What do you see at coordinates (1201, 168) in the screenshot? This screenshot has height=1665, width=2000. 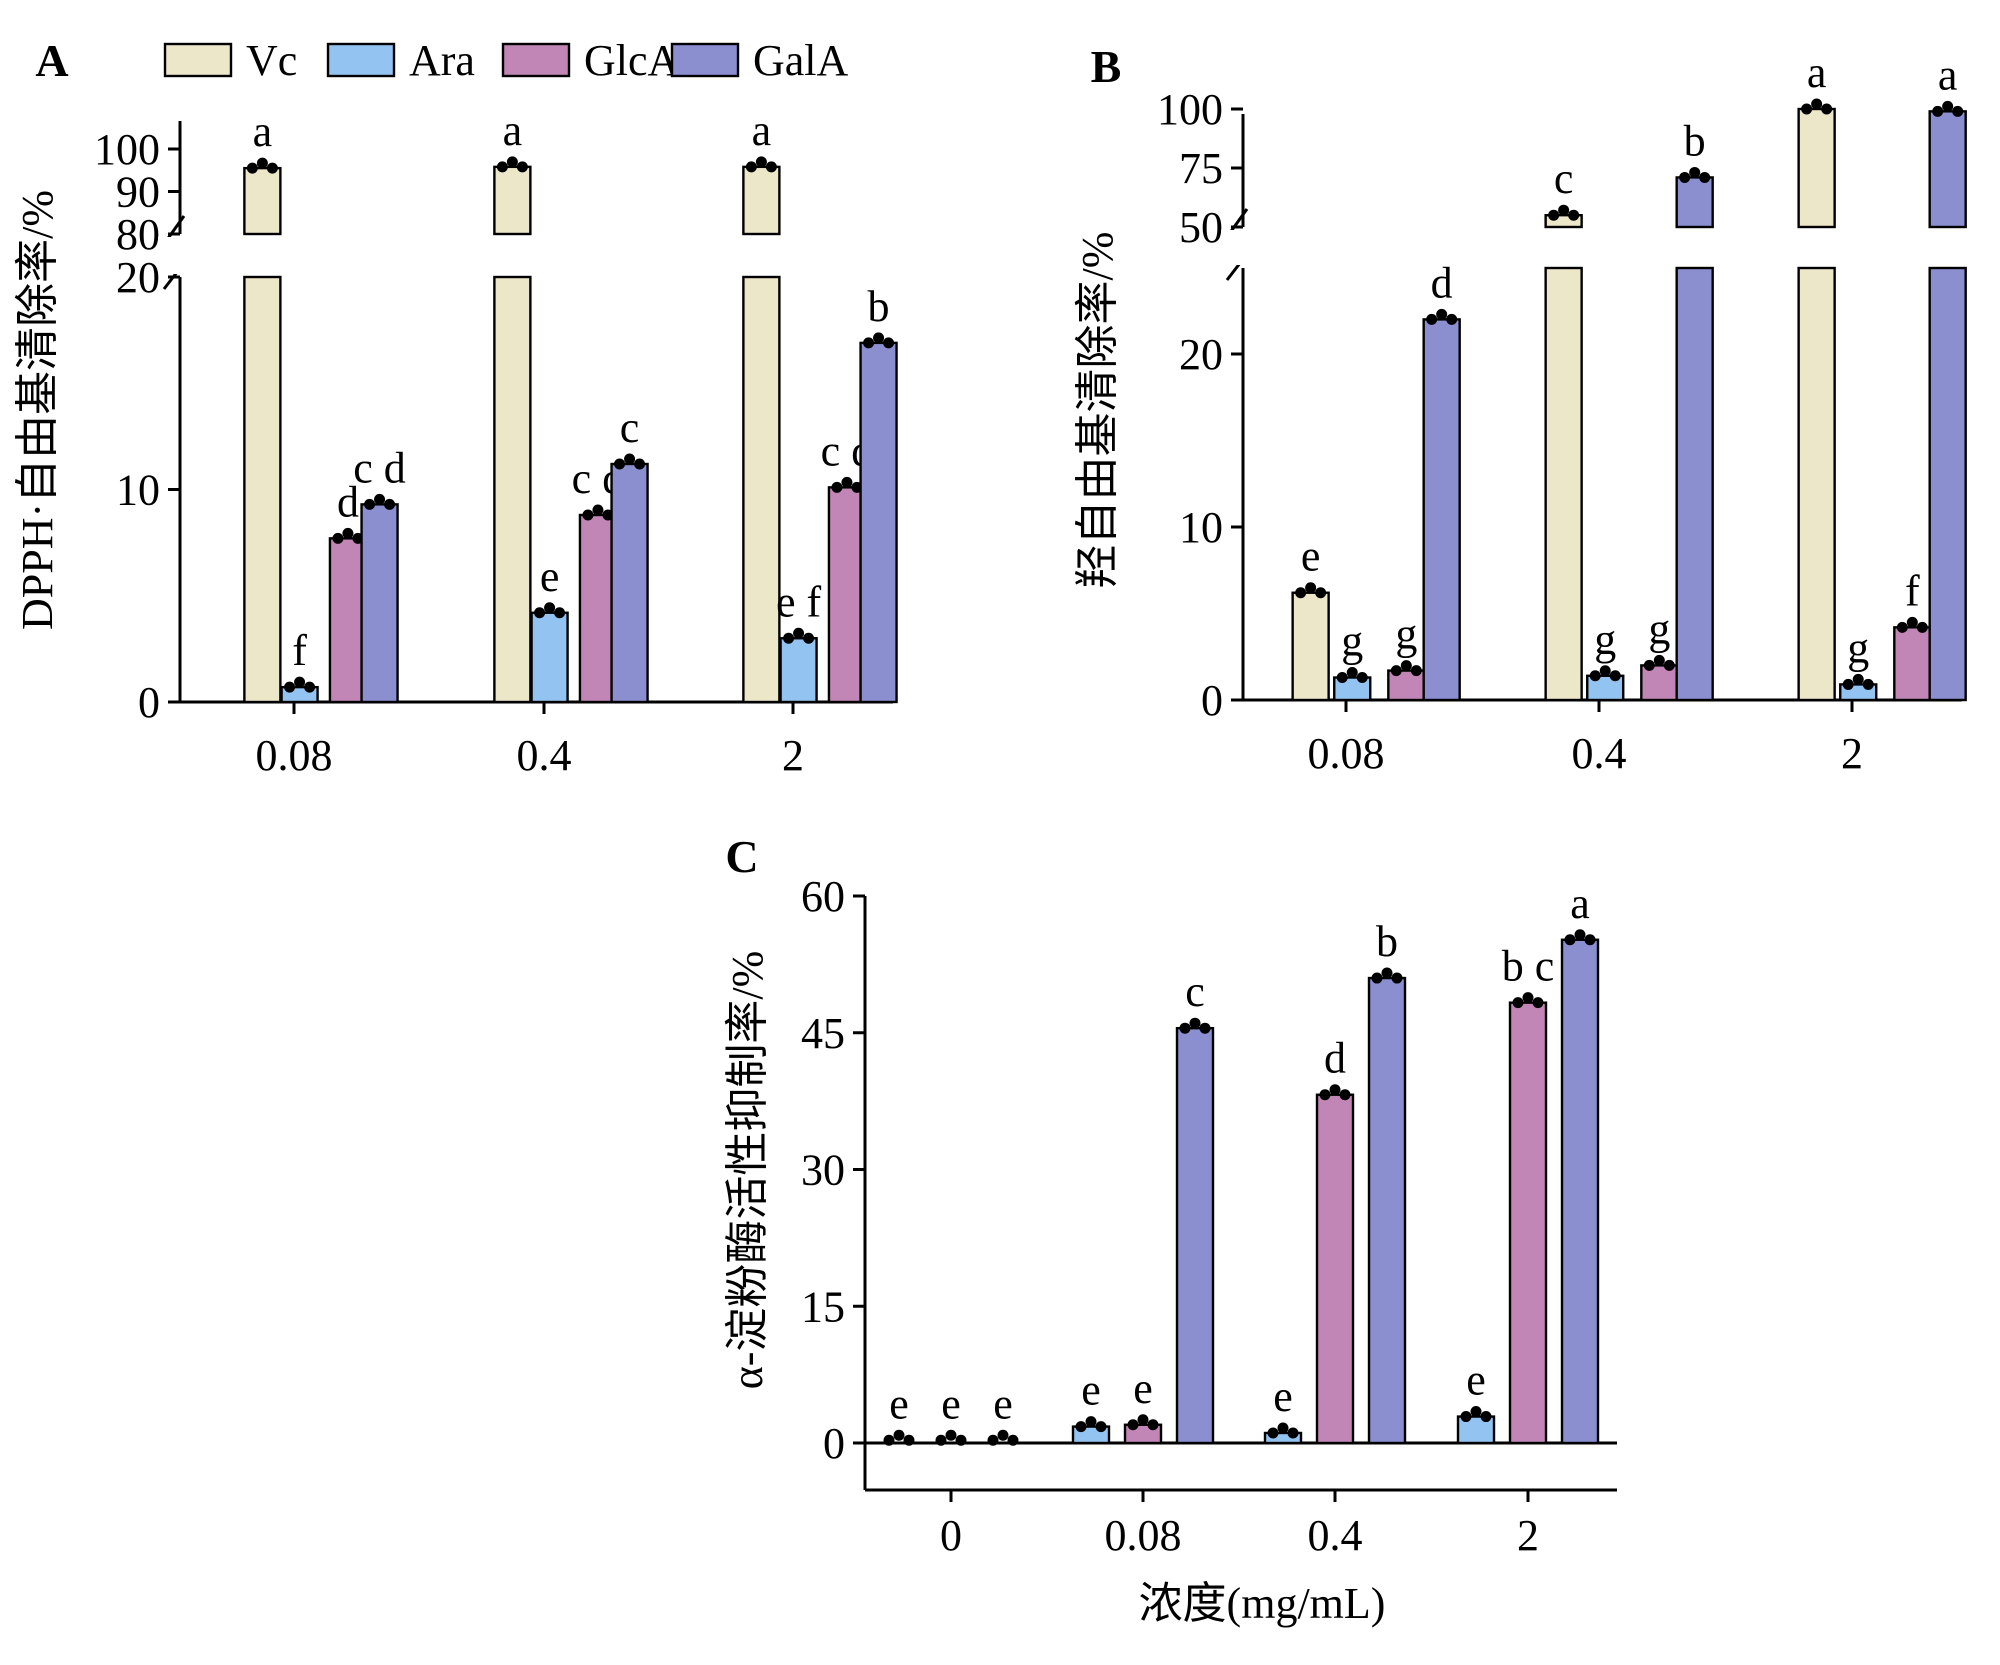 I see `y-tick-label: 75` at bounding box center [1201, 168].